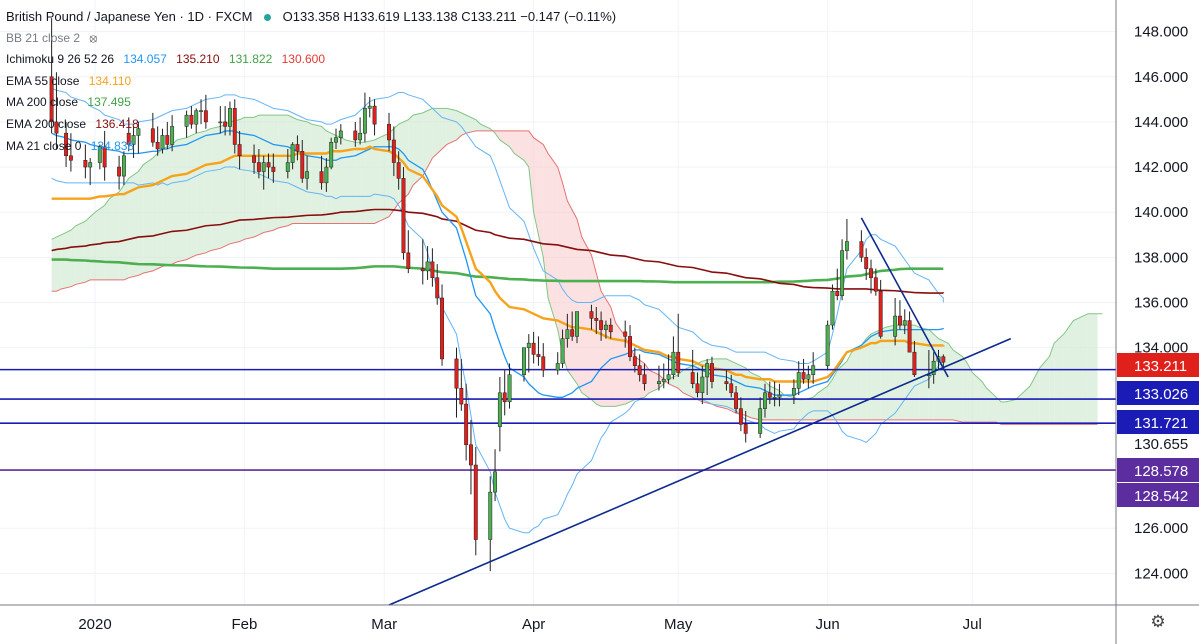 The width and height of the screenshot is (1199, 644). I want to click on ichimoku-value-4: 130.600, so click(303, 59).